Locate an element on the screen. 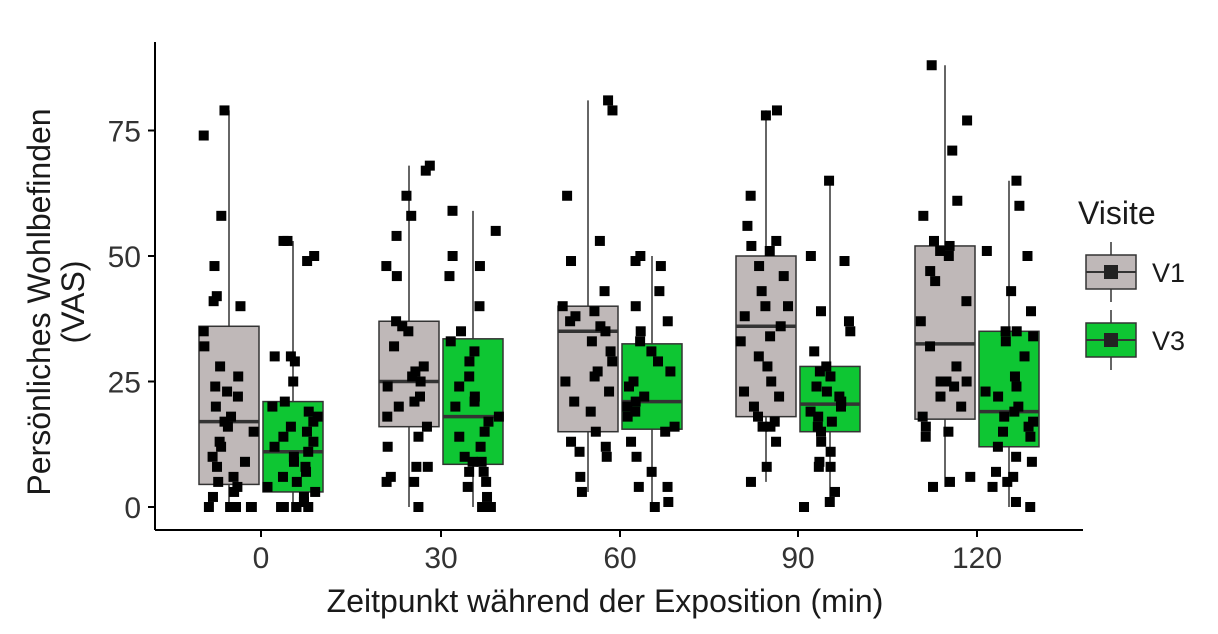  x-tick-label: 0 is located at coordinates (261, 558).